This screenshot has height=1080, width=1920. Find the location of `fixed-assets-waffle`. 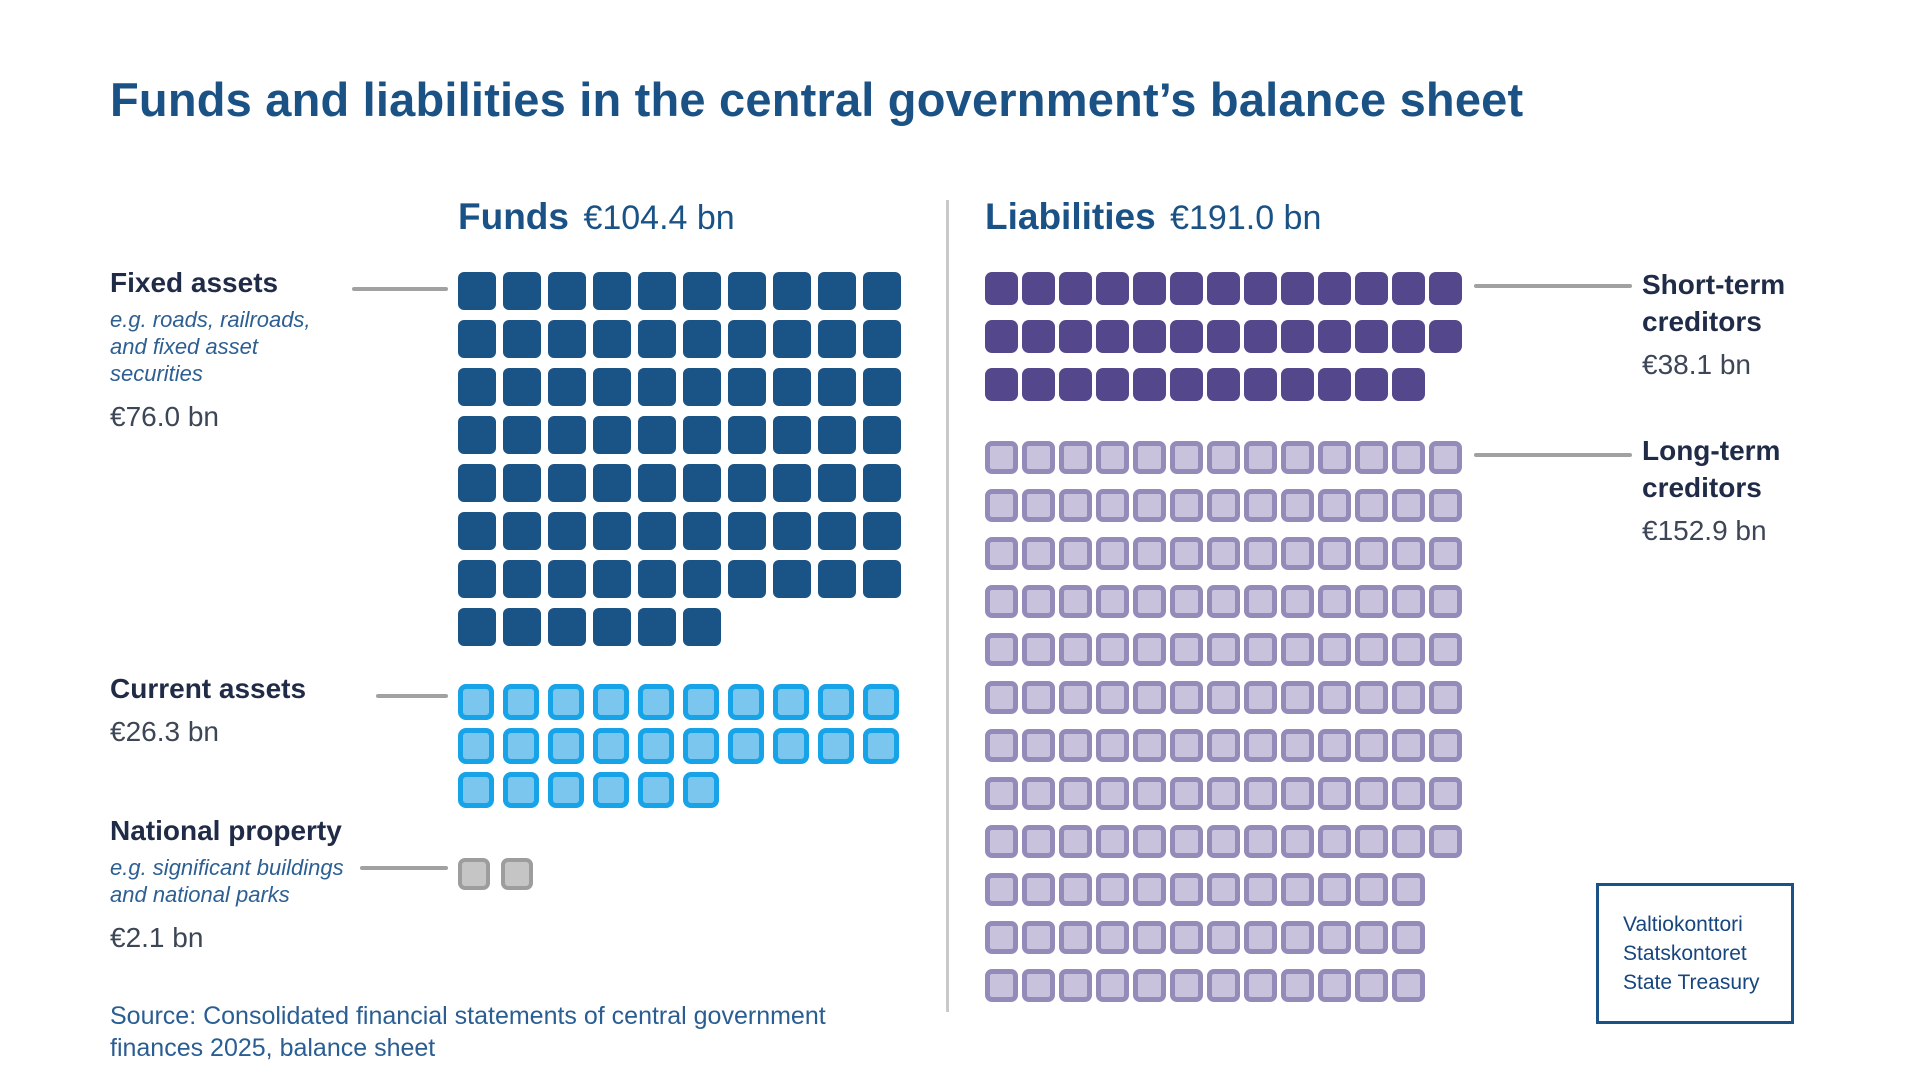

fixed-assets-waffle is located at coordinates (679, 464).